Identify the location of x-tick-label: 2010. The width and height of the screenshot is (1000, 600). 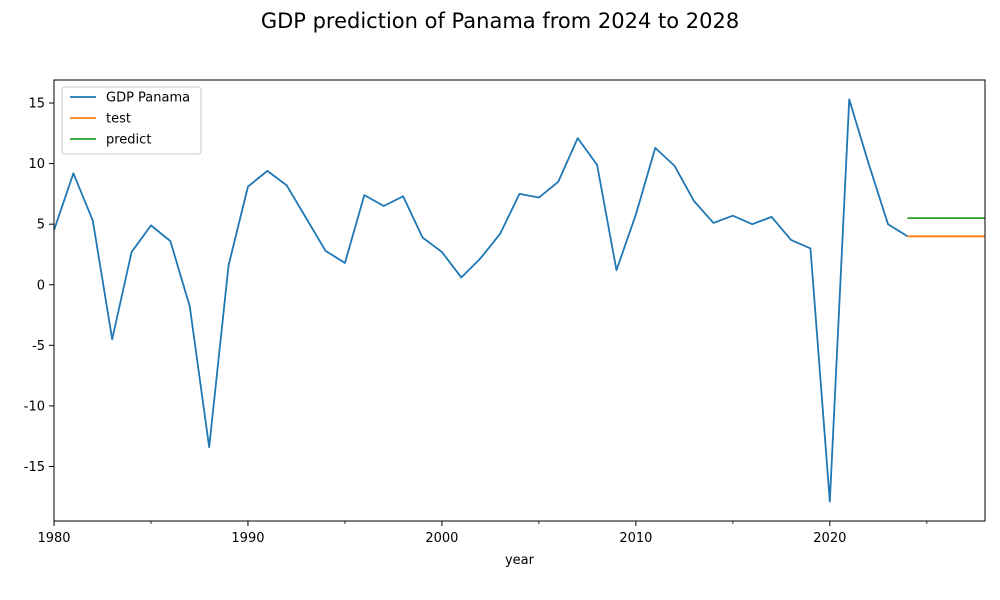
(635, 538).